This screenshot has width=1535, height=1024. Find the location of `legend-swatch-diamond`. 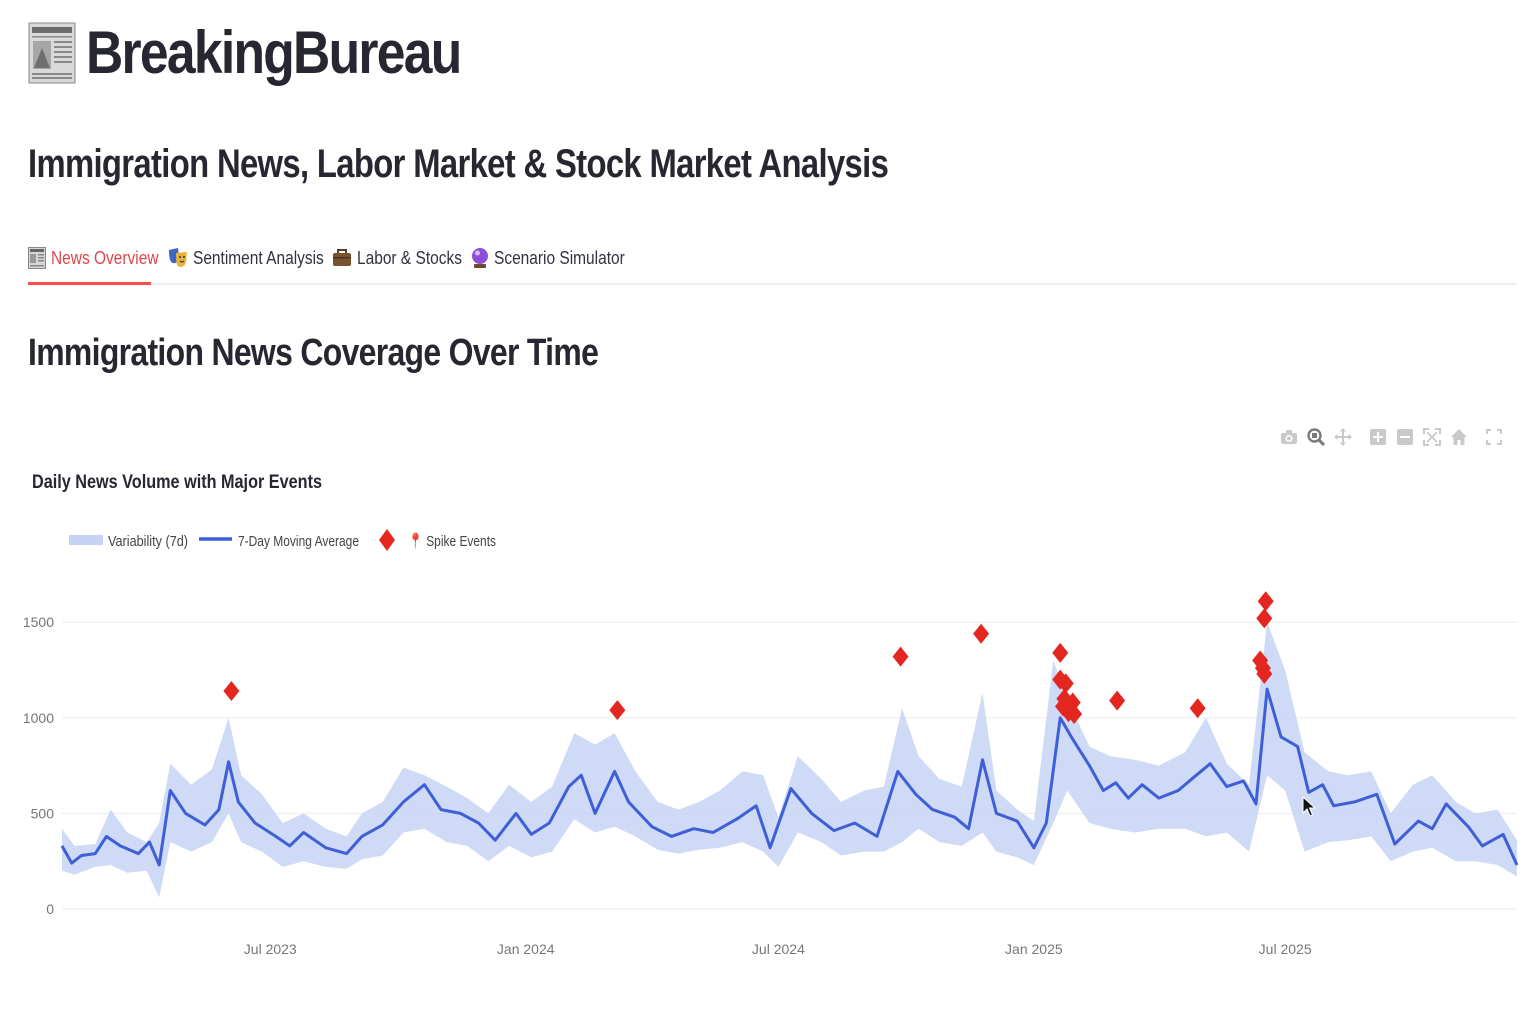

legend-swatch-diamond is located at coordinates (387, 540).